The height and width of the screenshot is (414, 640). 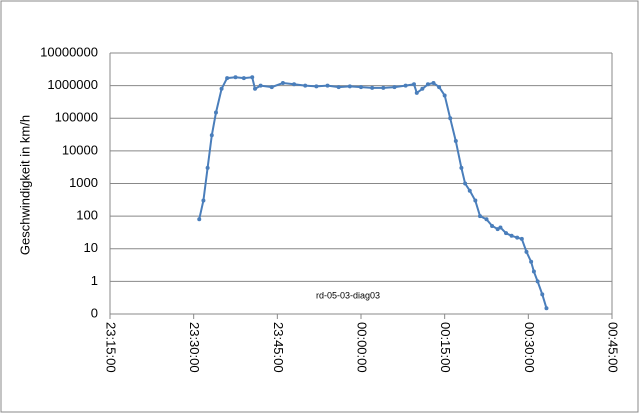 What do you see at coordinates (24, 185) in the screenshot?
I see `y-axis-title: Geschwindigkeit in km/h` at bounding box center [24, 185].